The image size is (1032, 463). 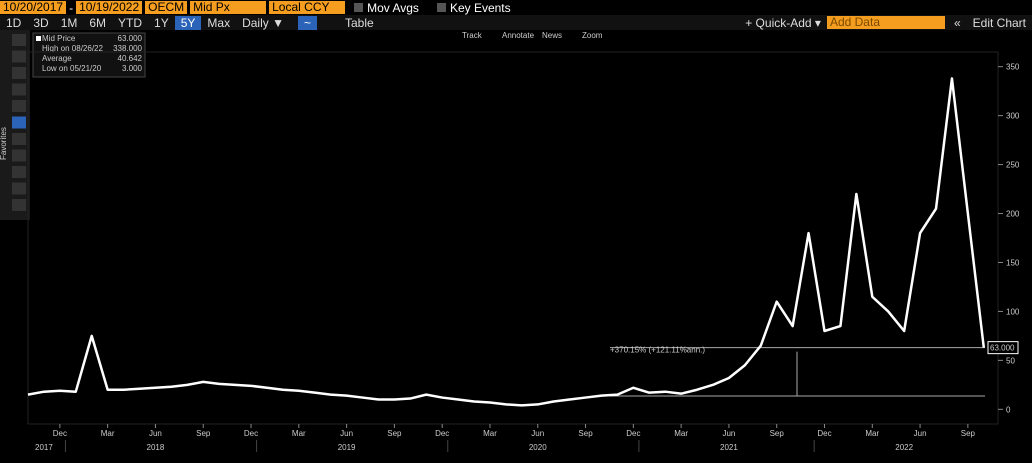 What do you see at coordinates (783, 22) in the screenshot?
I see `quick-add: + Quick-Add ▾` at bounding box center [783, 22].